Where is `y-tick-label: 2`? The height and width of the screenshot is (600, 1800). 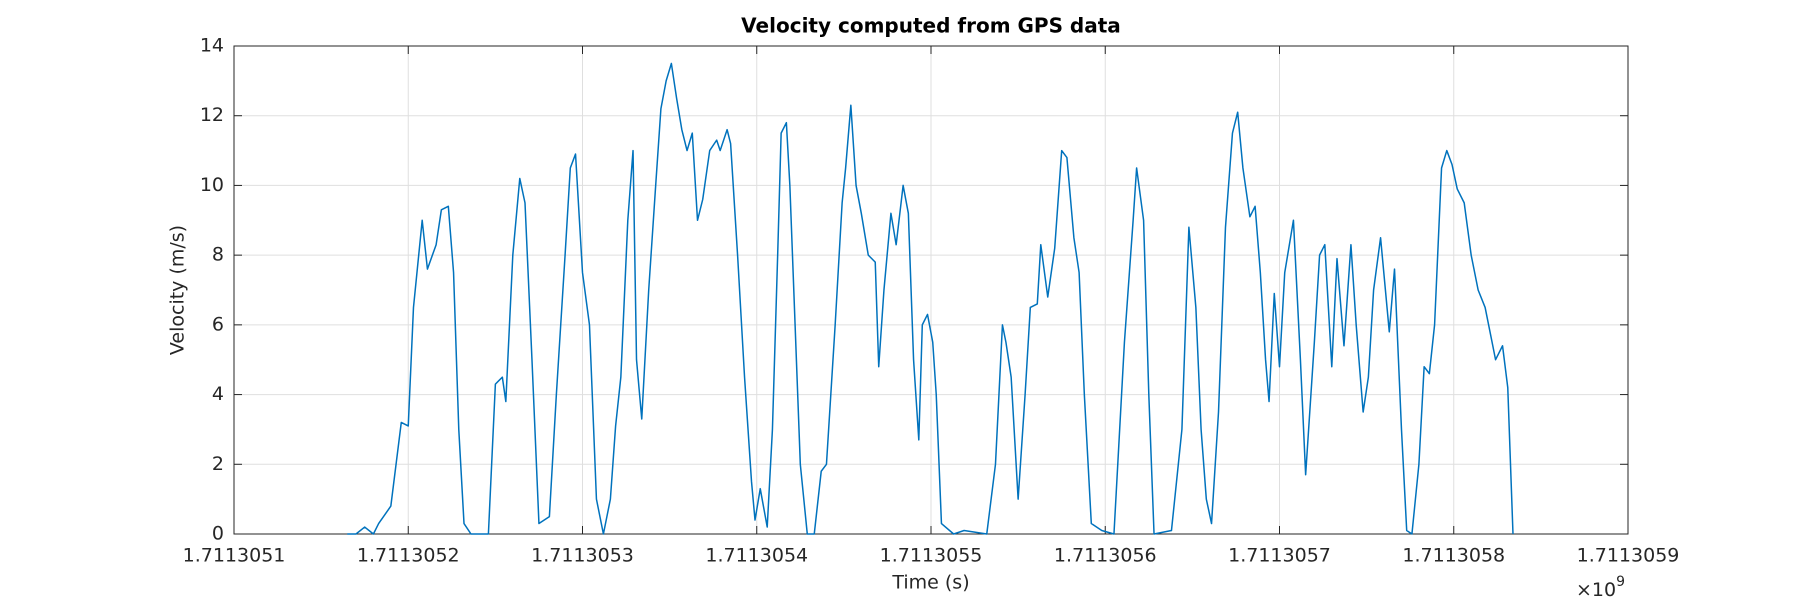
y-tick-label: 2 is located at coordinates (218, 464).